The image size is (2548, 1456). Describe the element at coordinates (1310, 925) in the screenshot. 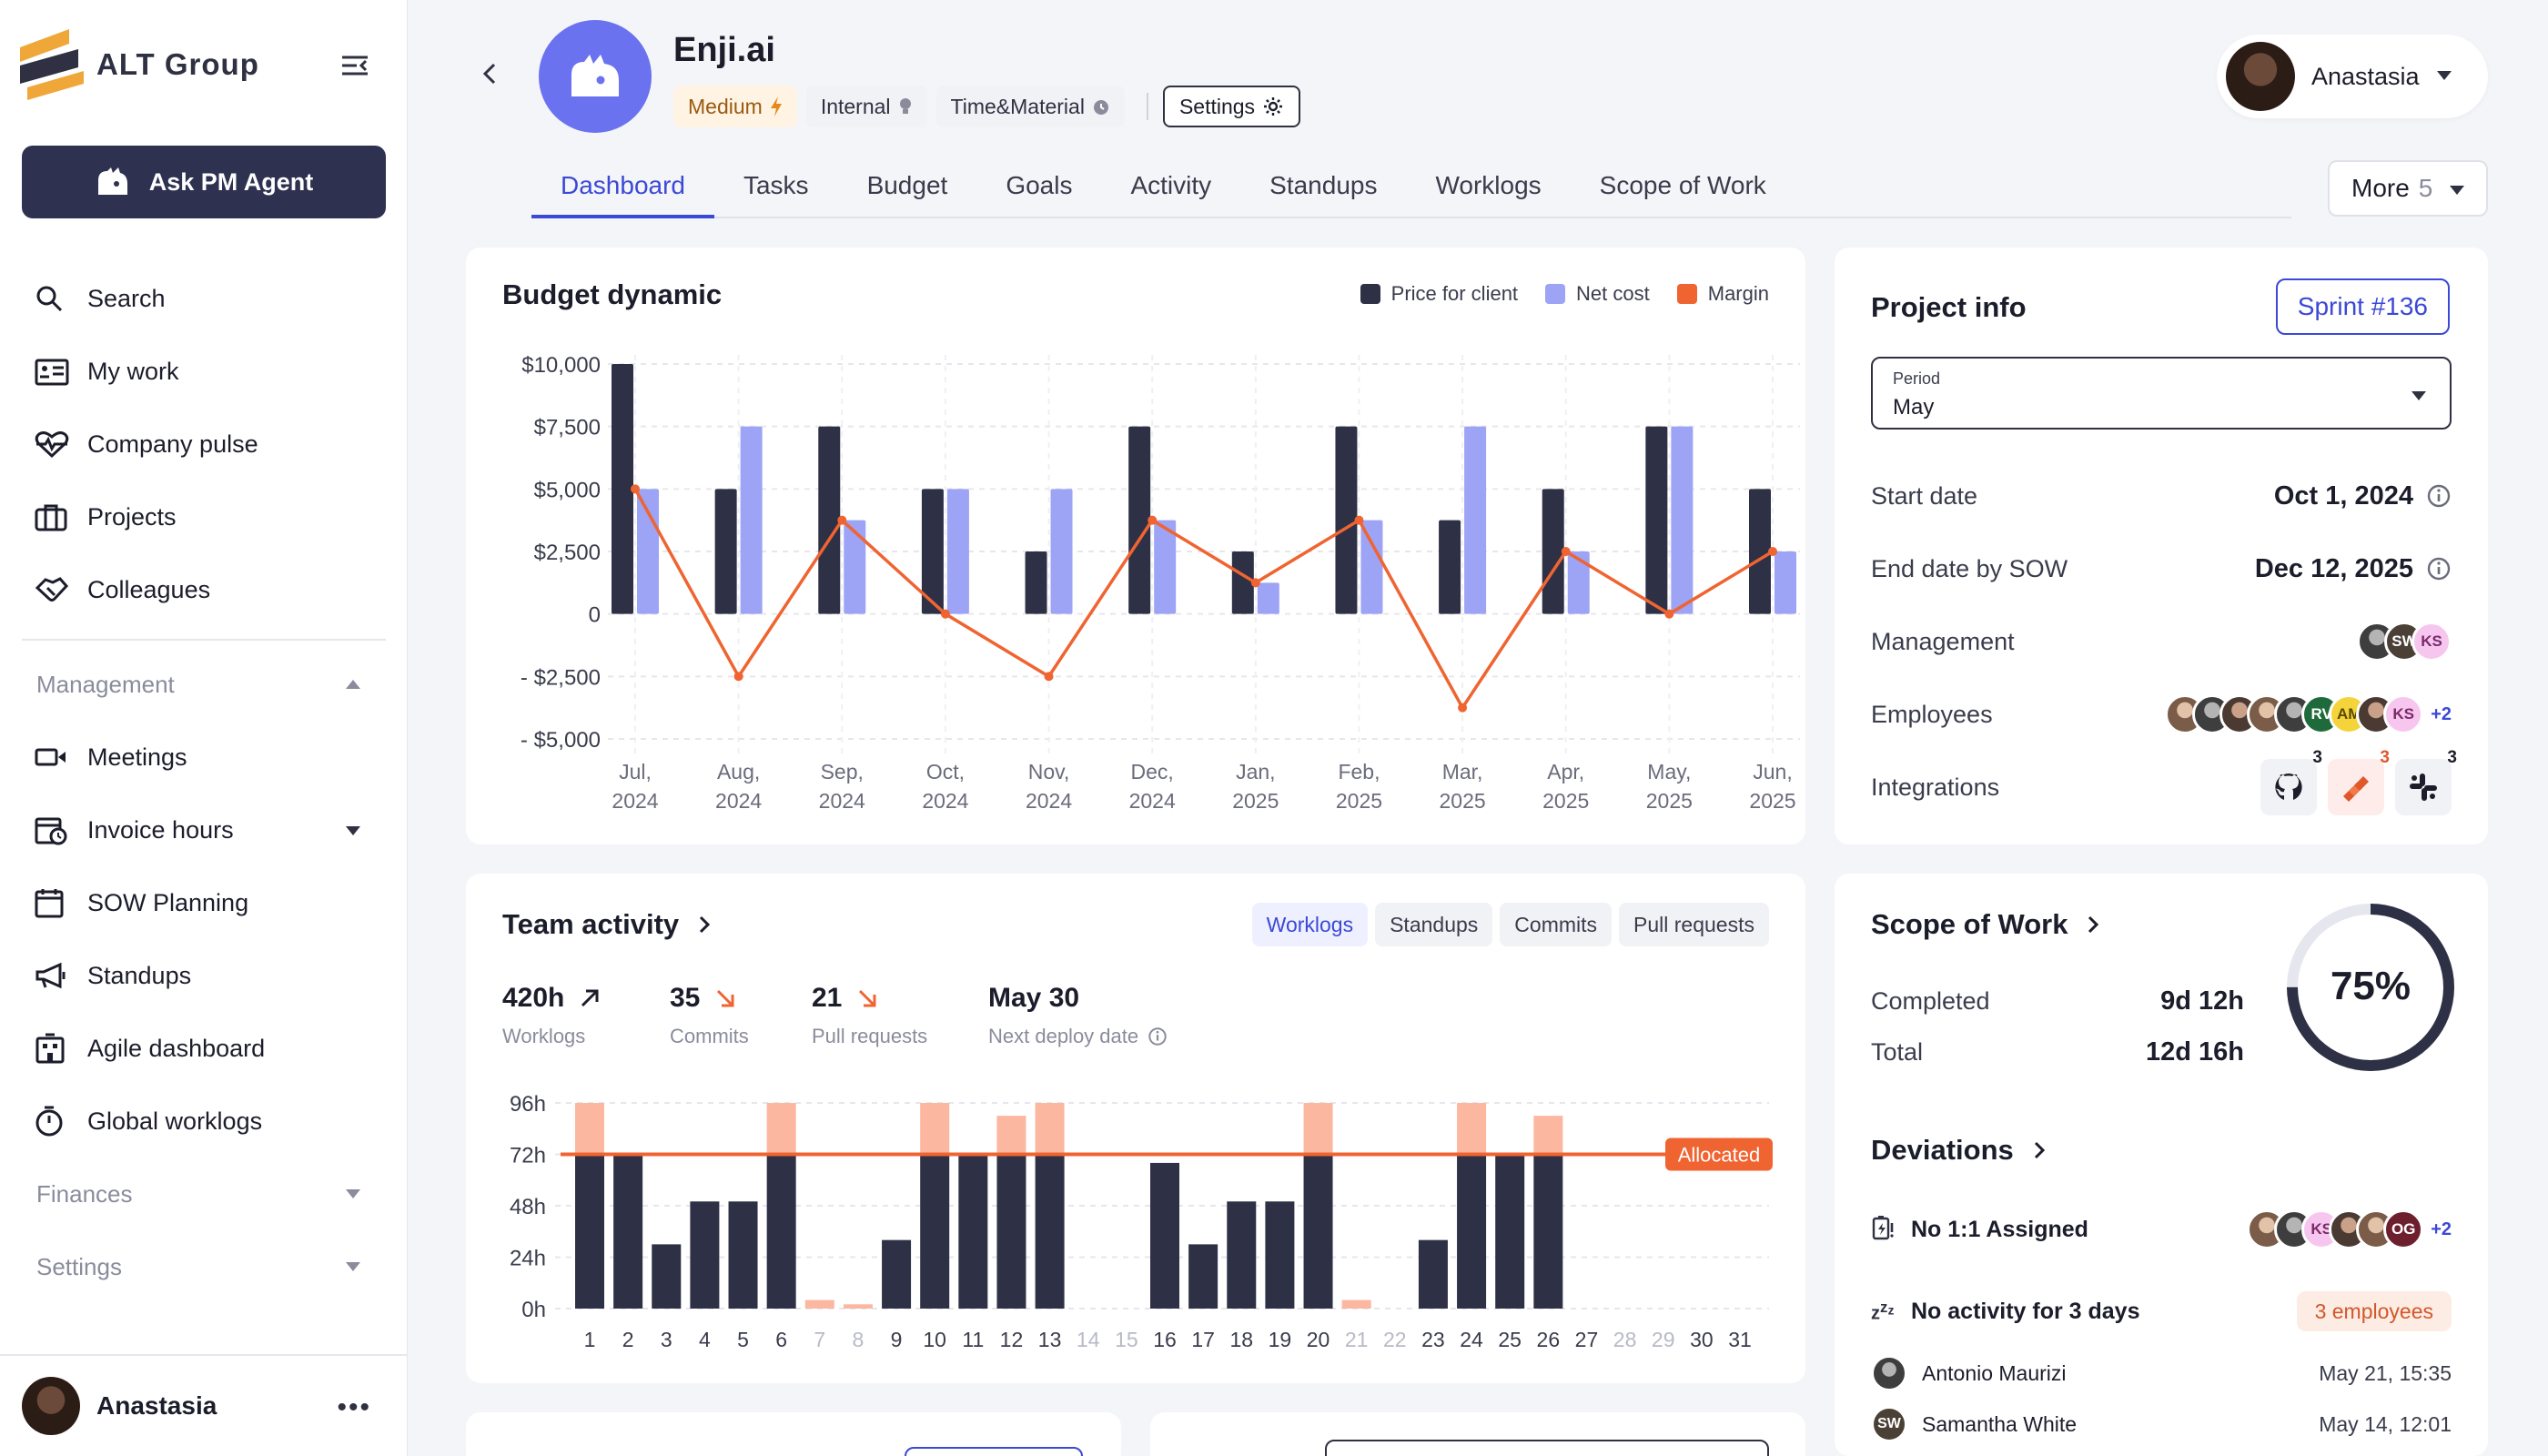

I see `segment-worklogs: Worklogs` at that location.